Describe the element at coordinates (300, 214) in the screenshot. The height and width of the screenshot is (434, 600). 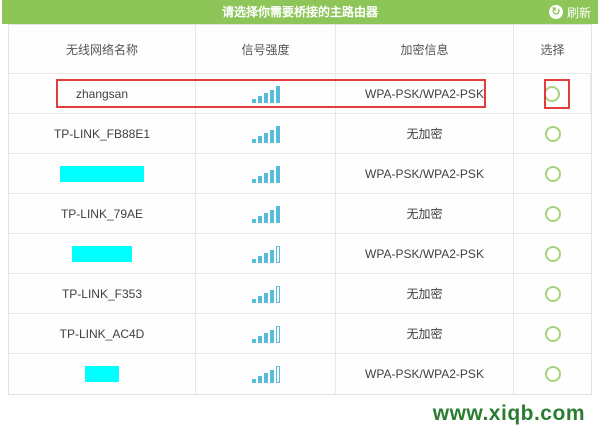
I see `table-row: TP-LINK_79AE 无加密` at that location.